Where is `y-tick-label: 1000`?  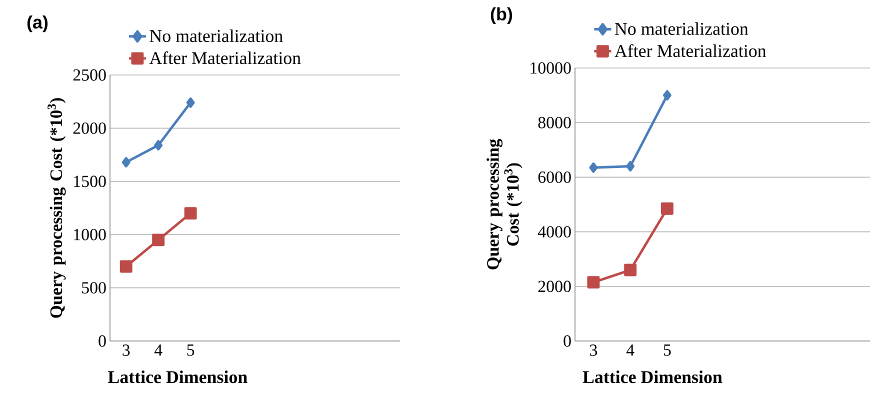
y-tick-label: 1000 is located at coordinates (90, 234).